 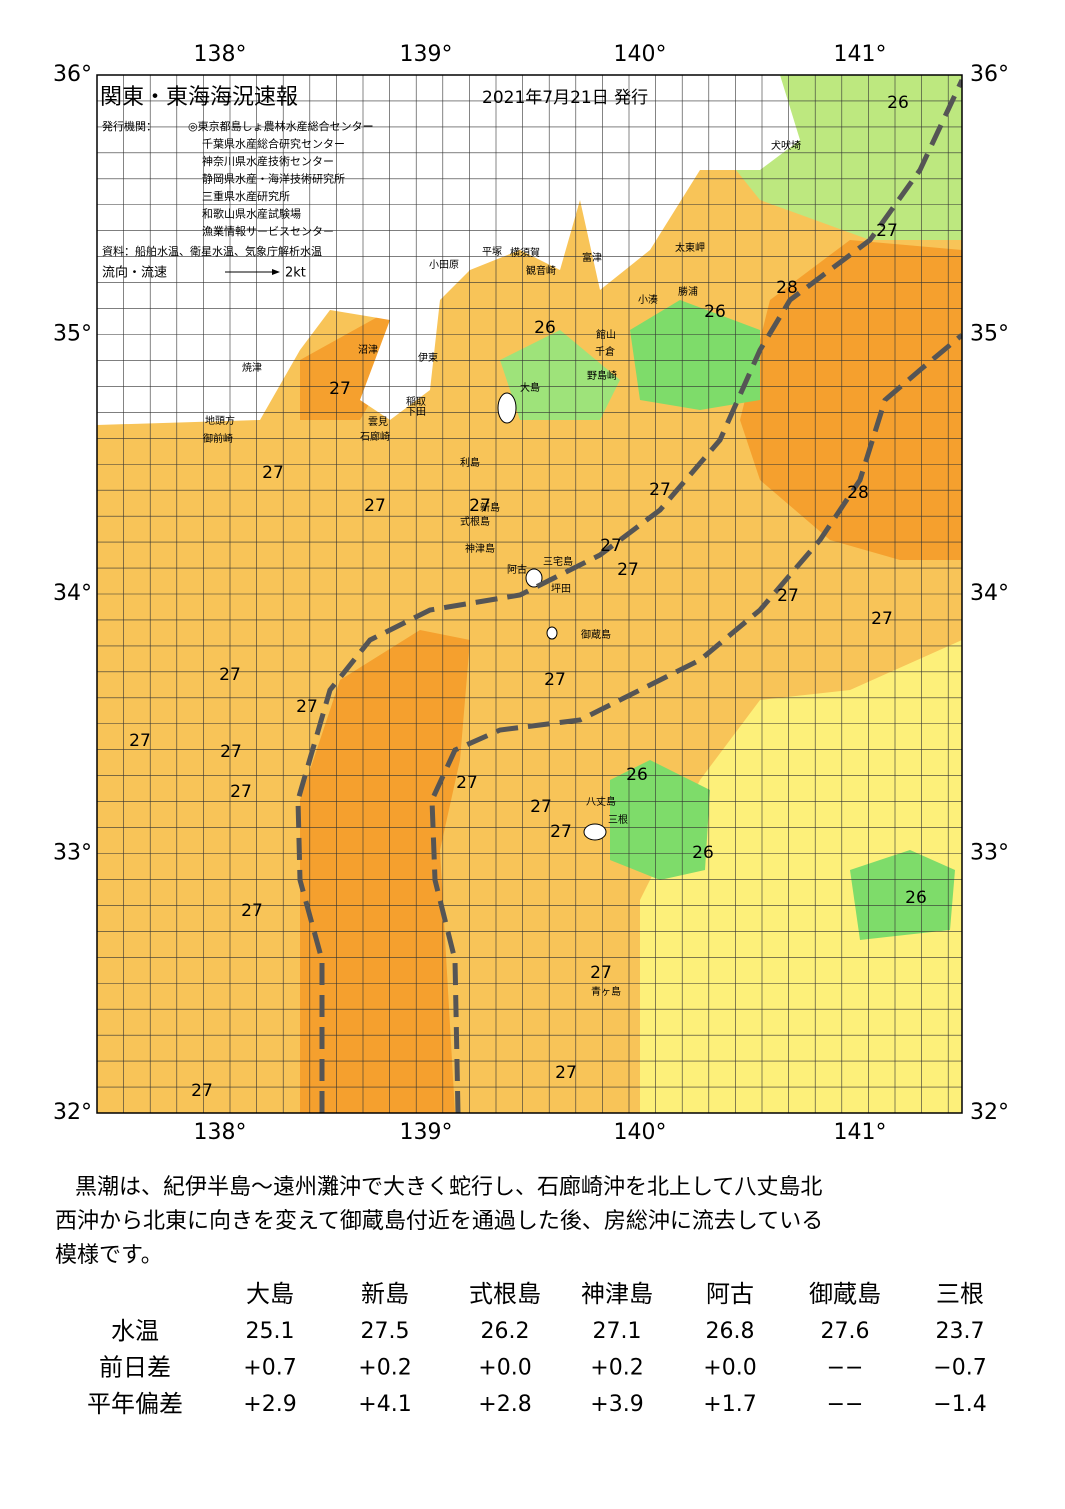 I want to click on place-name: 伊東, so click(x=428, y=357).